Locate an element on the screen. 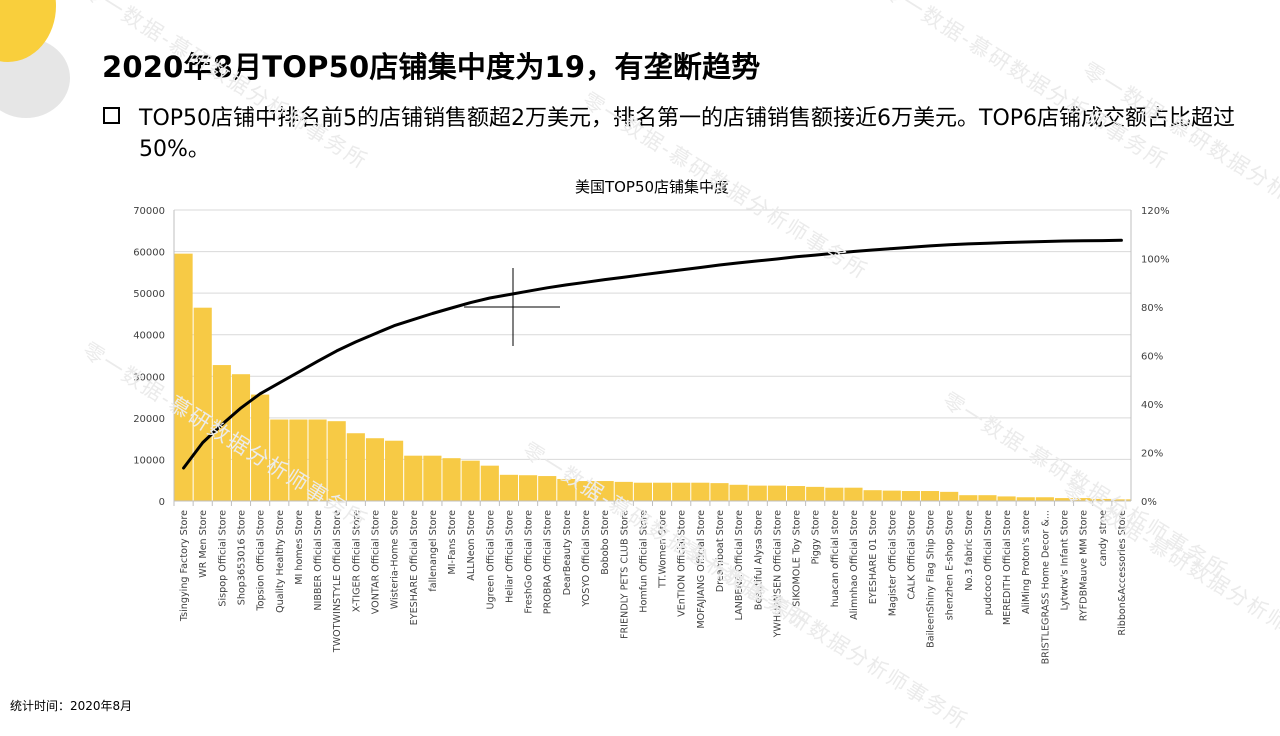 The height and width of the screenshot is (736, 1280). y2-tick-label: 0% is located at coordinates (1149, 502).